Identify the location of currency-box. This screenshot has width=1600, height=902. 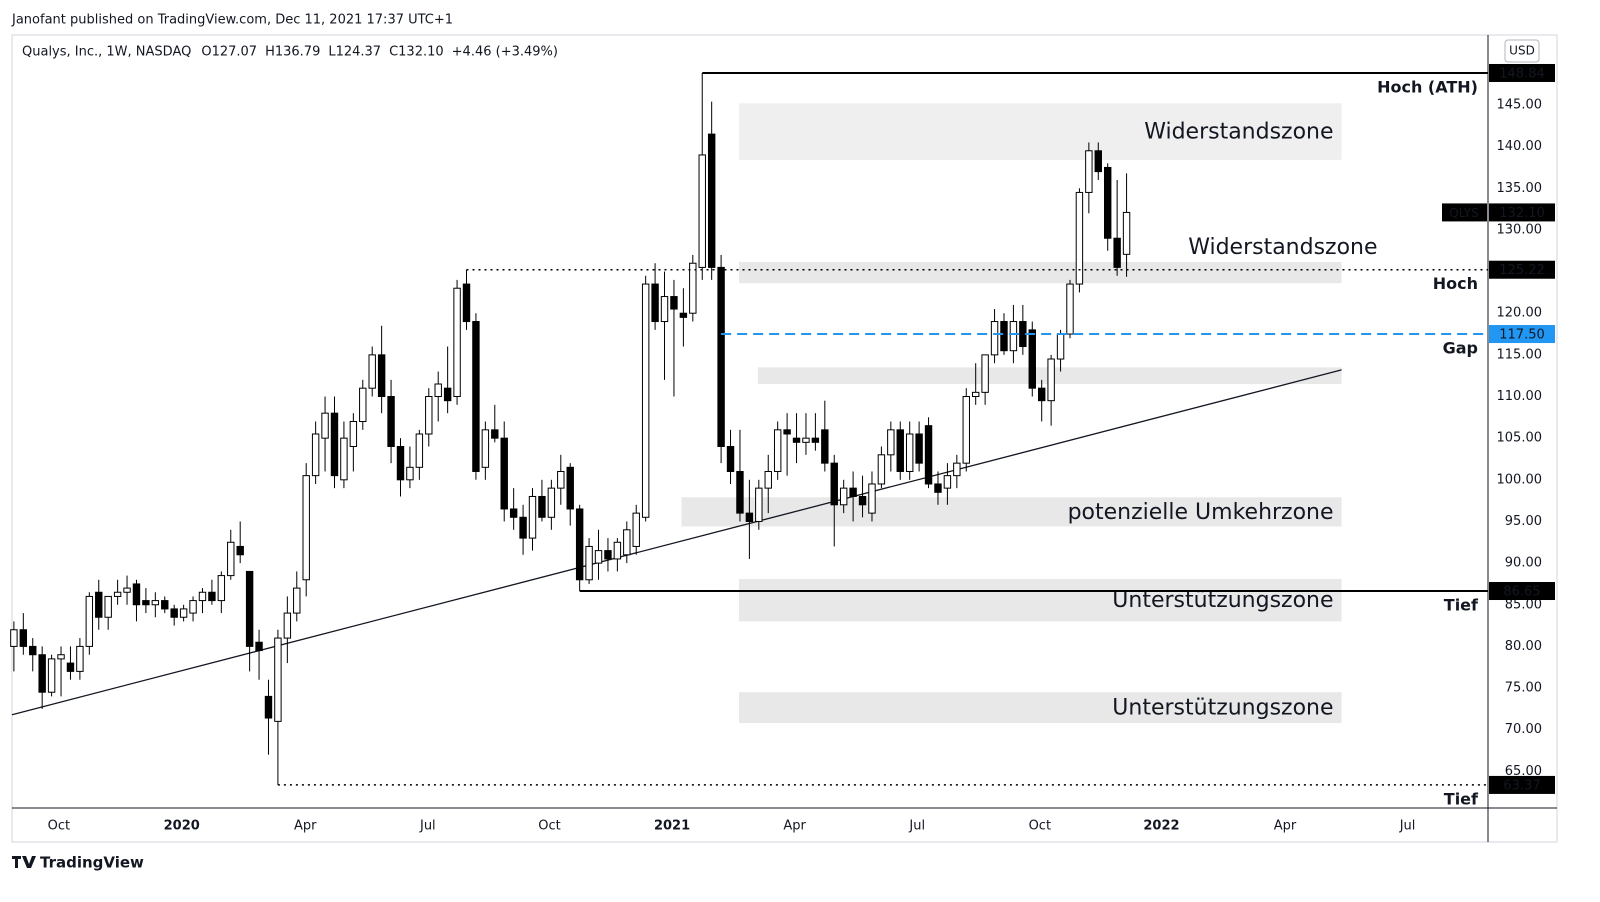
(1522, 51).